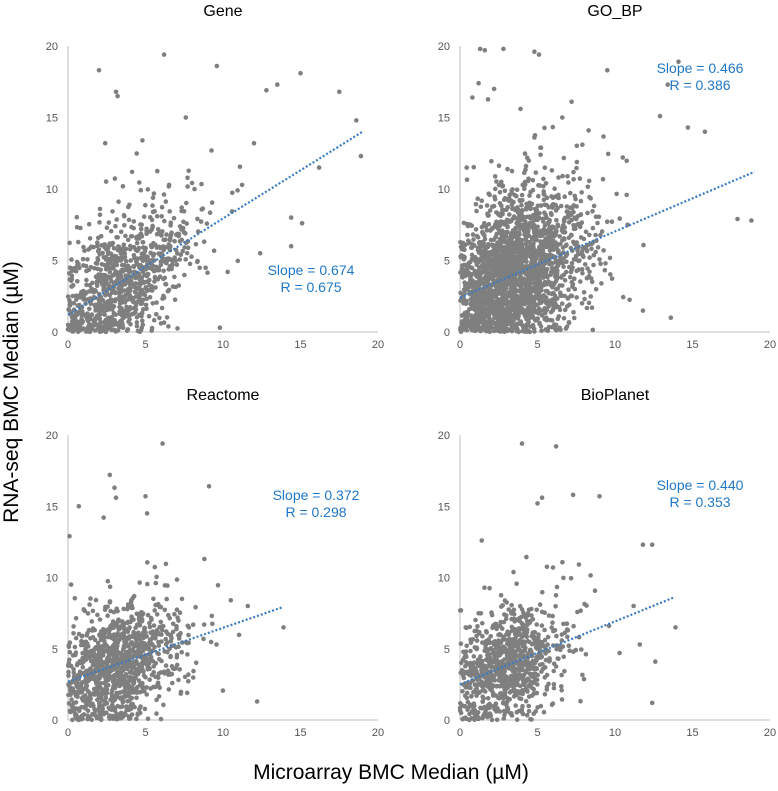 This screenshot has height=791, width=778. Describe the element at coordinates (447, 650) in the screenshot. I see `y-tick-label: 5` at that location.